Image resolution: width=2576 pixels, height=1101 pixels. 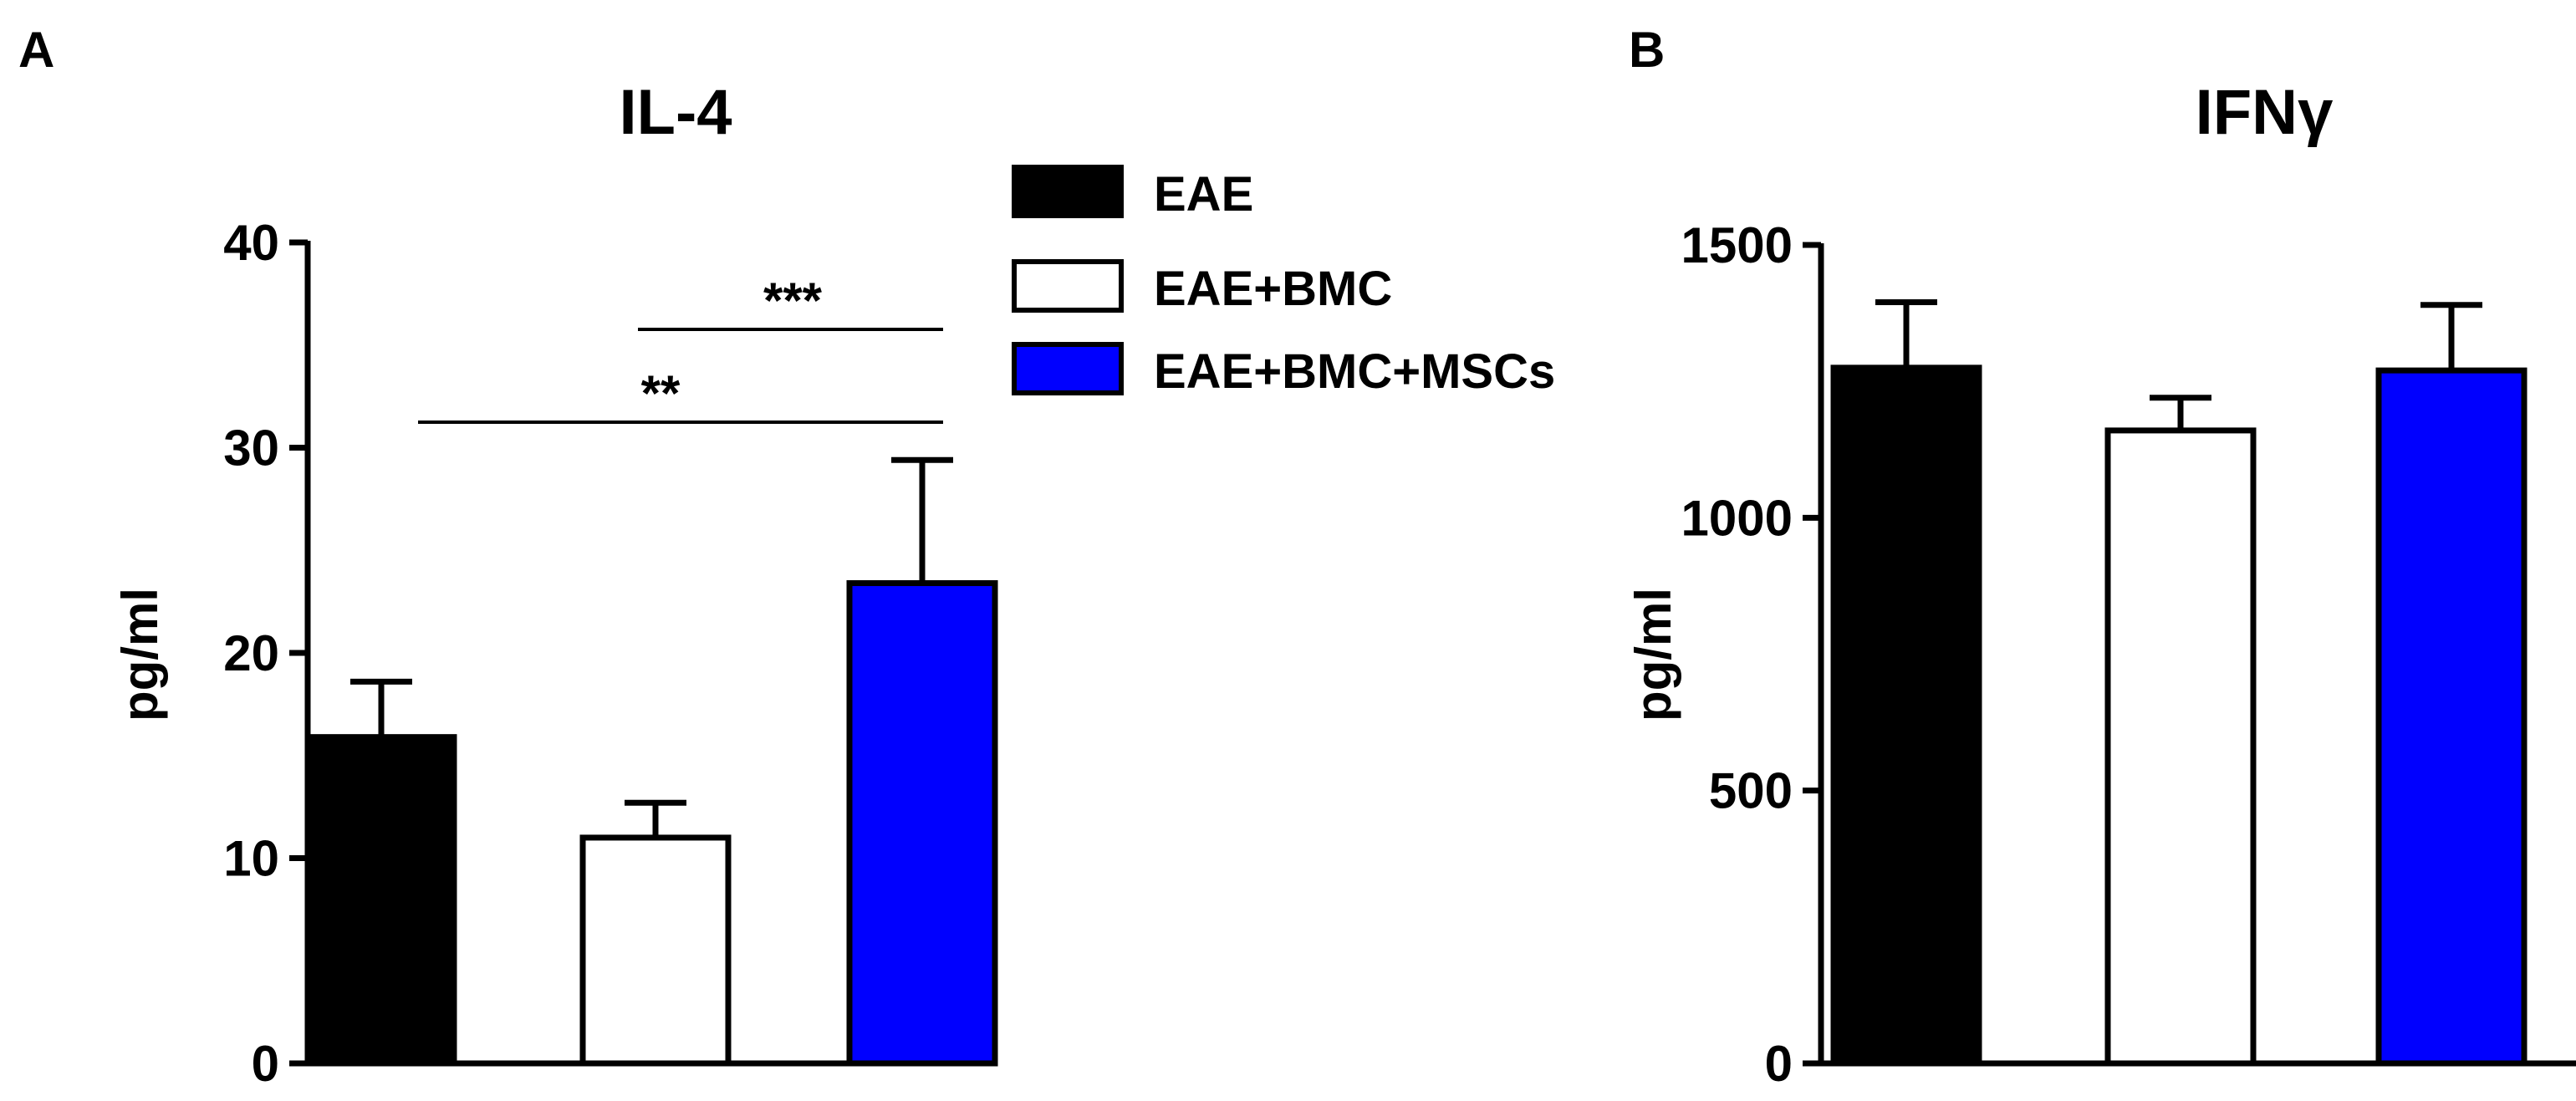 What do you see at coordinates (1068, 286) in the screenshot?
I see `legend-swatch-eae-bmc` at bounding box center [1068, 286].